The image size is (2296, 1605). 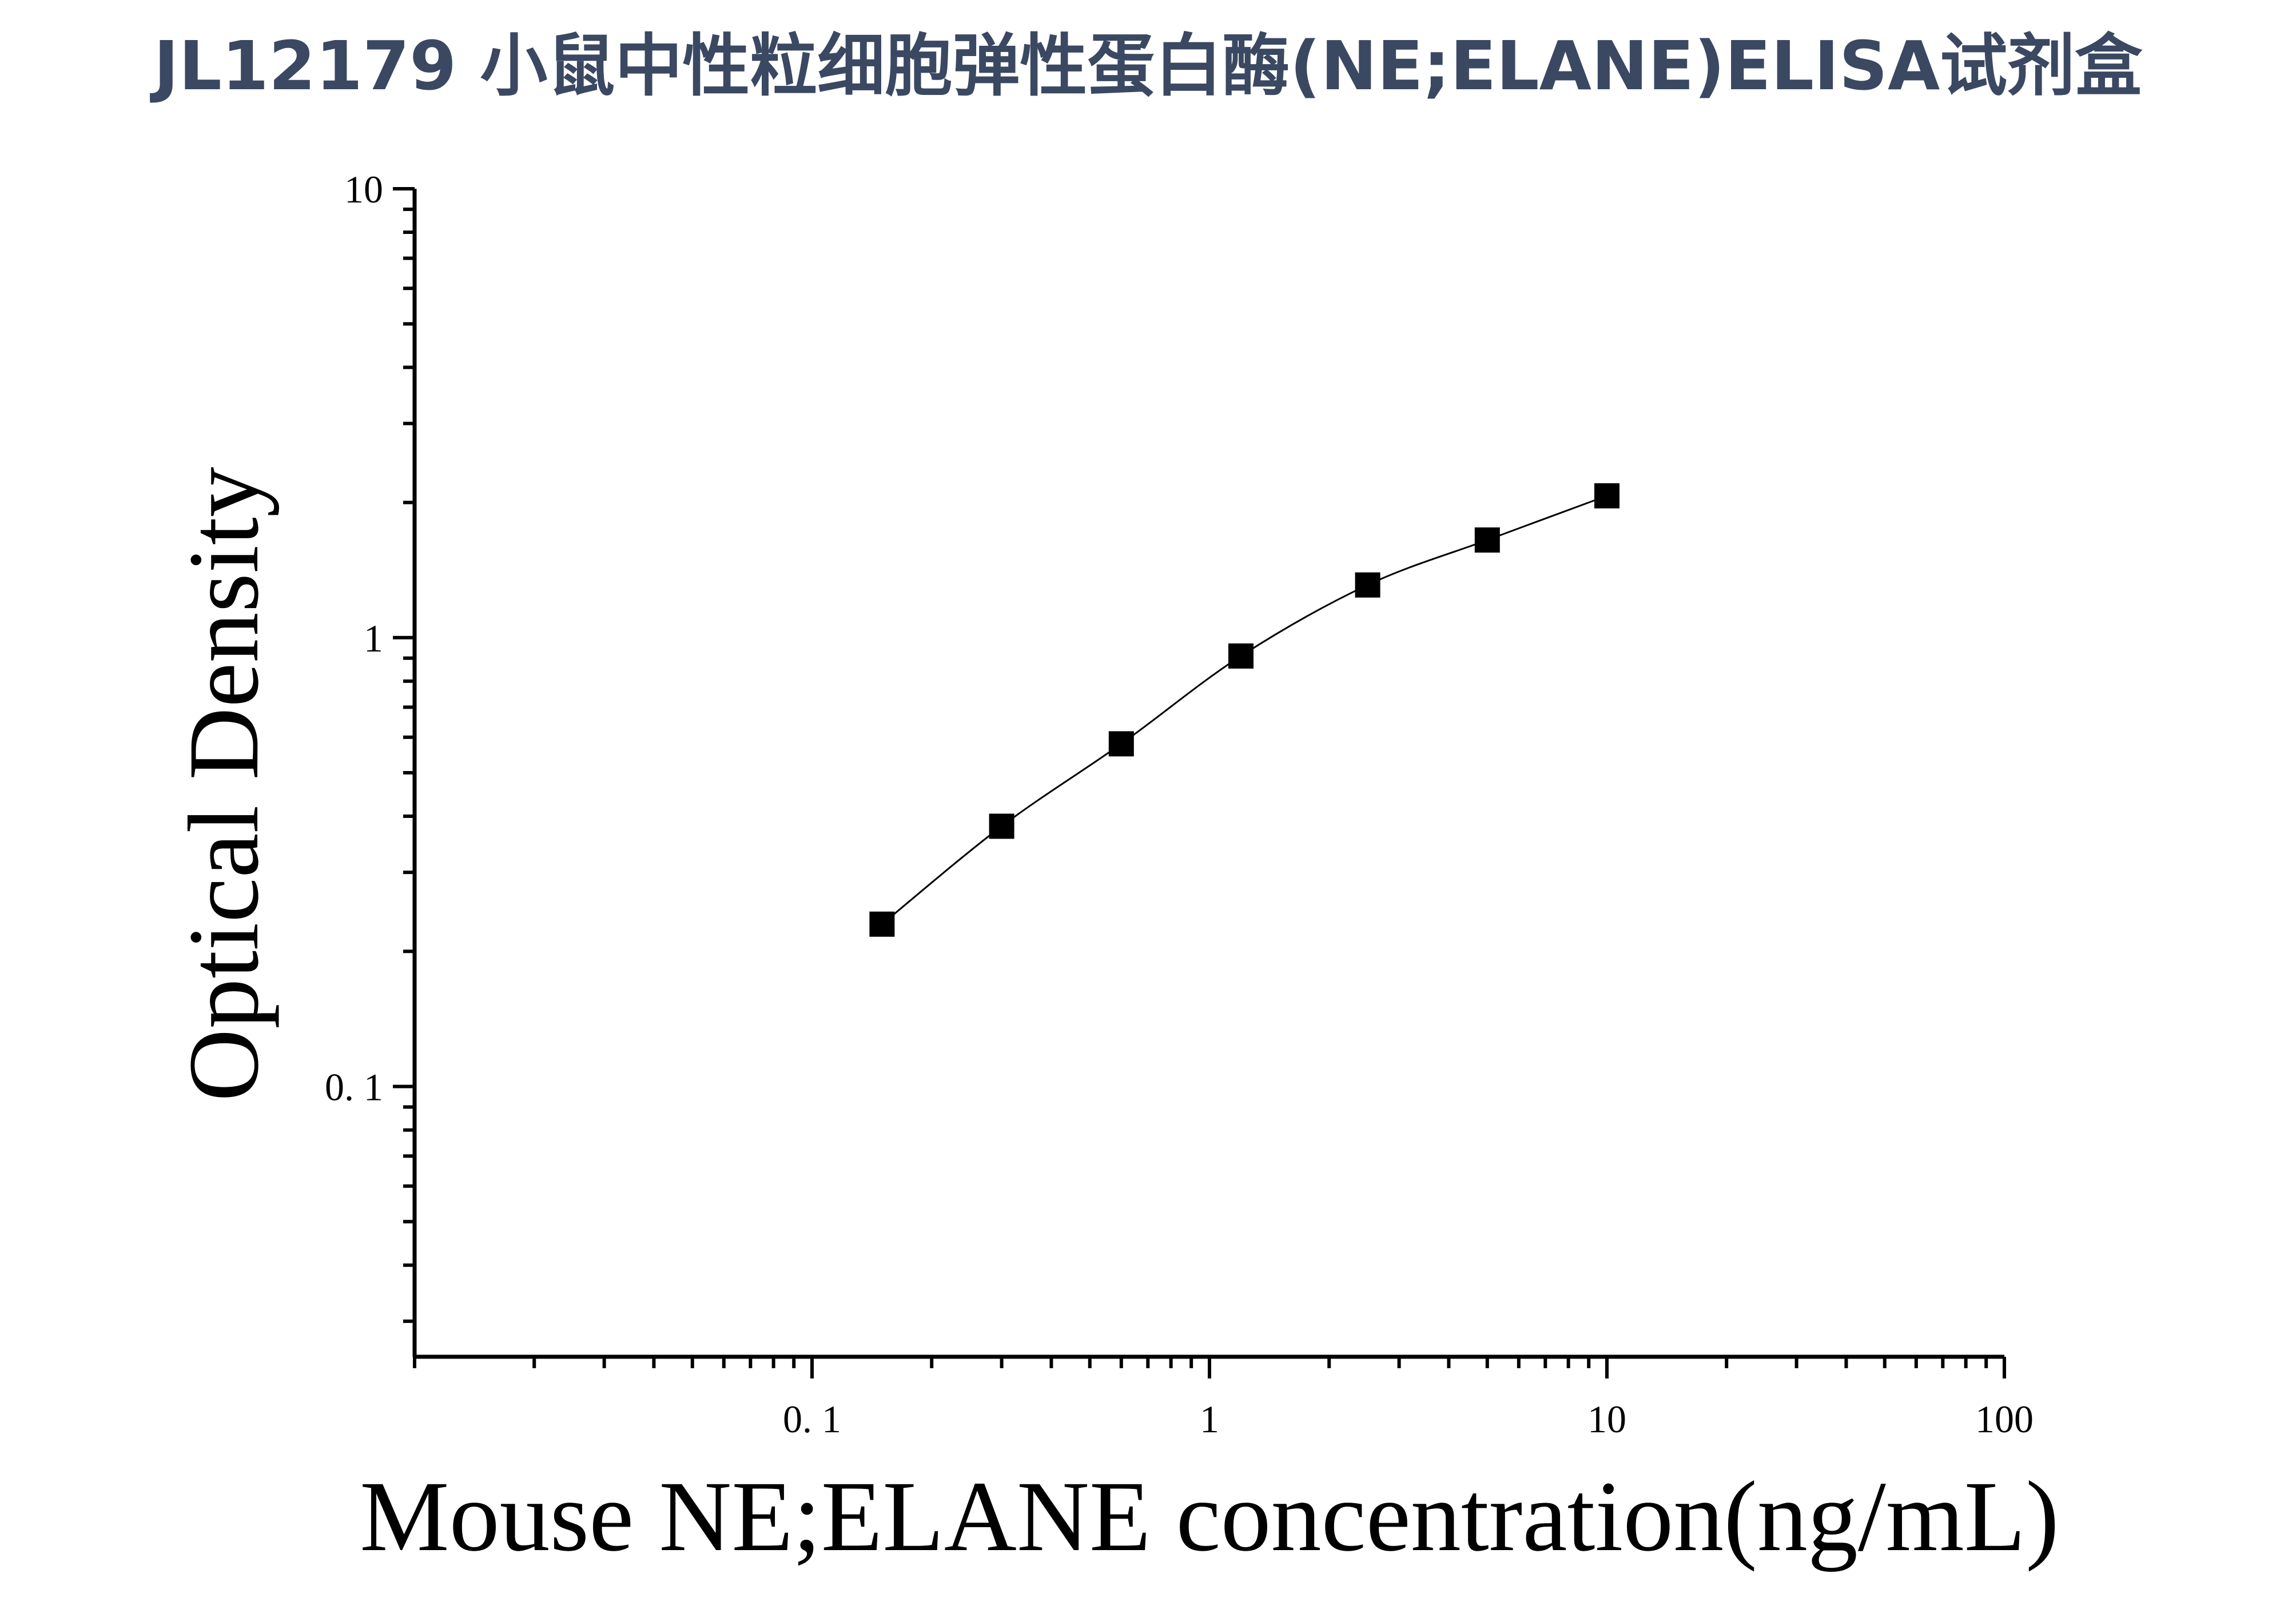 What do you see at coordinates (812, 1419) in the screenshot?
I see `x-tick-label: 0. 1` at bounding box center [812, 1419].